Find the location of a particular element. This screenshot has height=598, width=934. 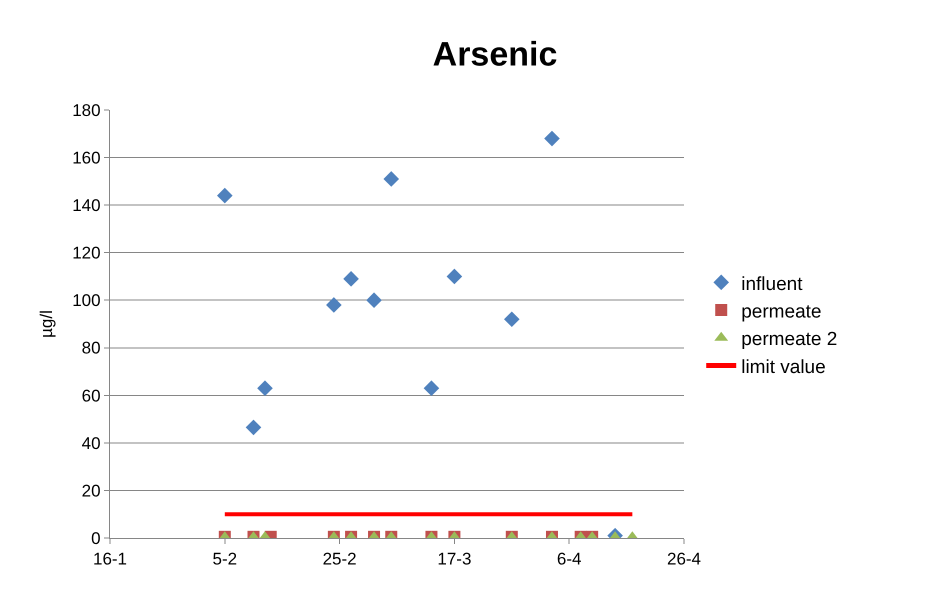

legend-label: permeate 2 is located at coordinates (789, 339).